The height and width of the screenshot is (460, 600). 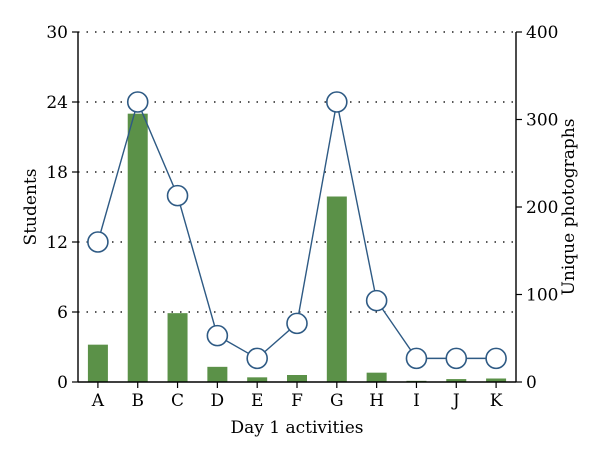 I want to click on x-tick-label: J, so click(x=455, y=401).